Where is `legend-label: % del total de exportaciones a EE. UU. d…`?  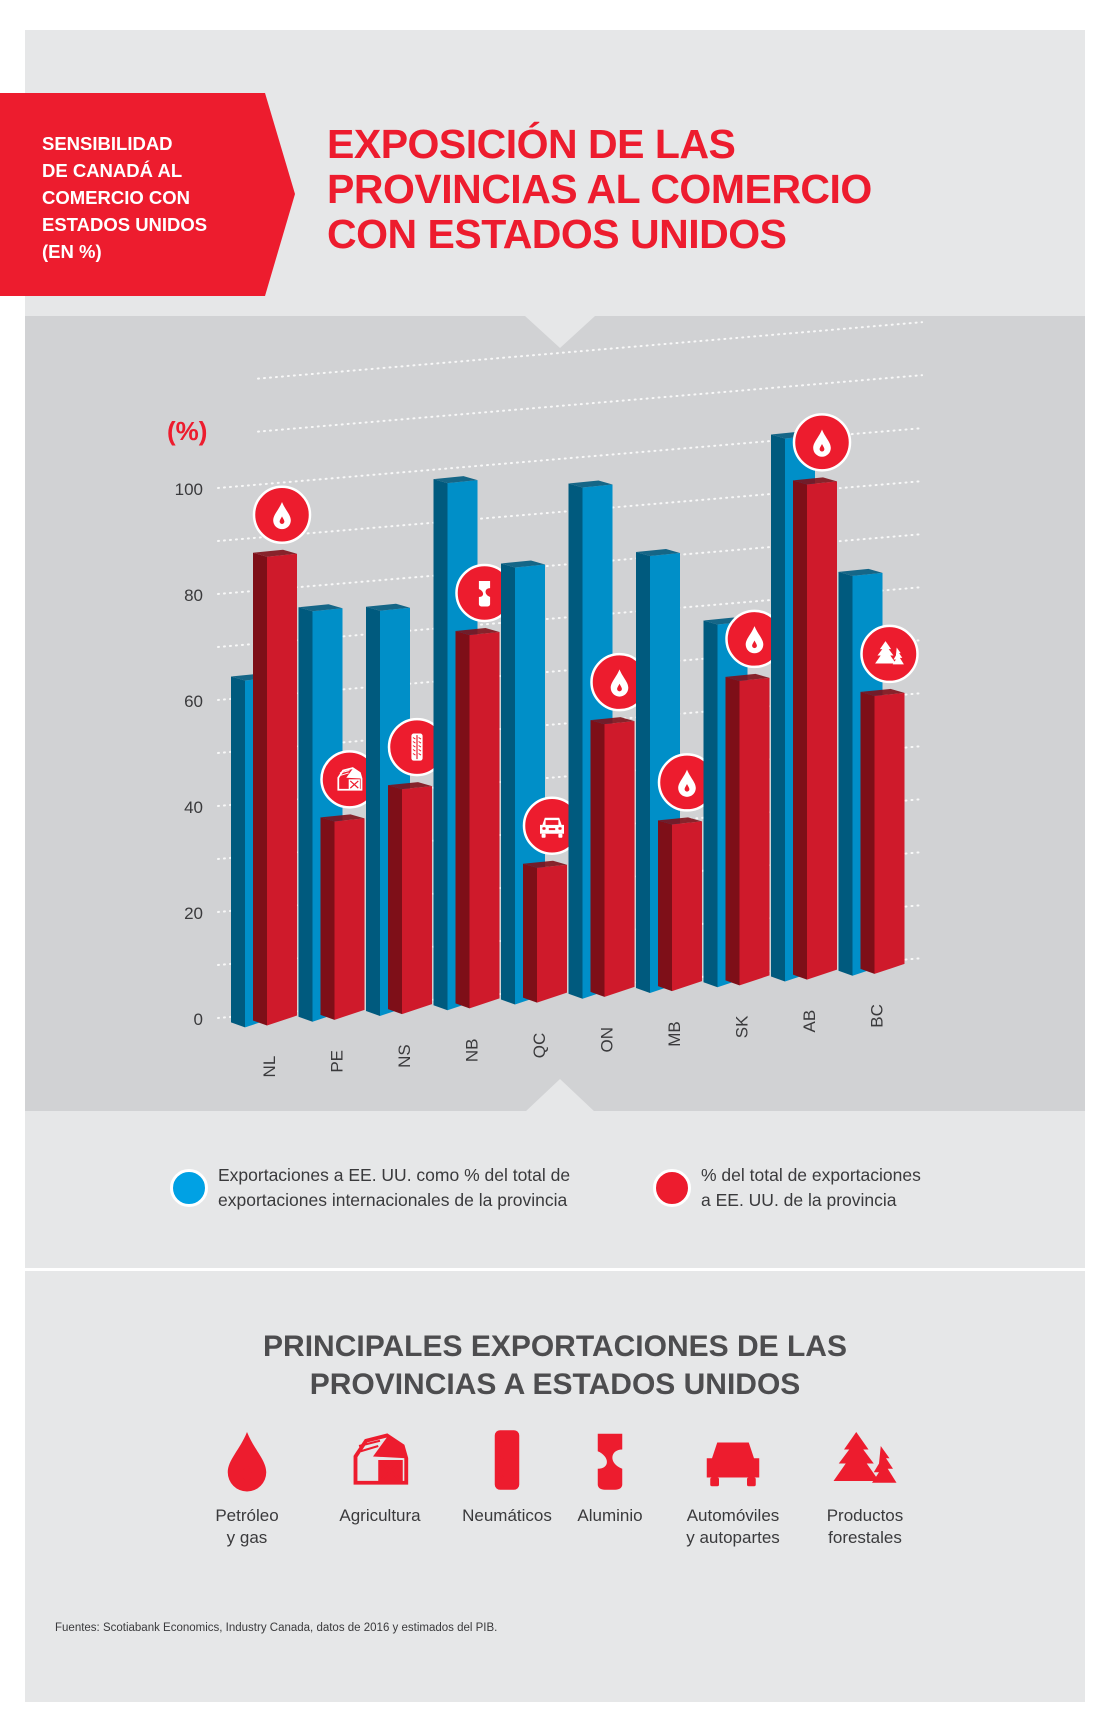
legend-label: % del total de exportaciones a EE. UU. d… is located at coordinates (811, 1187).